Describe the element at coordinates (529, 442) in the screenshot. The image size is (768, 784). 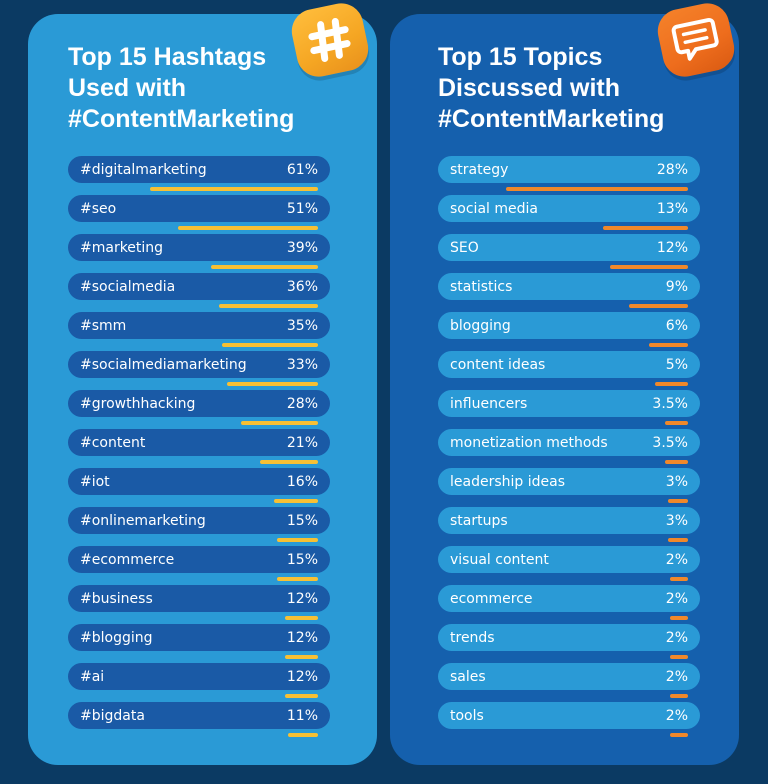
I see `item-label: monetization methods` at that location.